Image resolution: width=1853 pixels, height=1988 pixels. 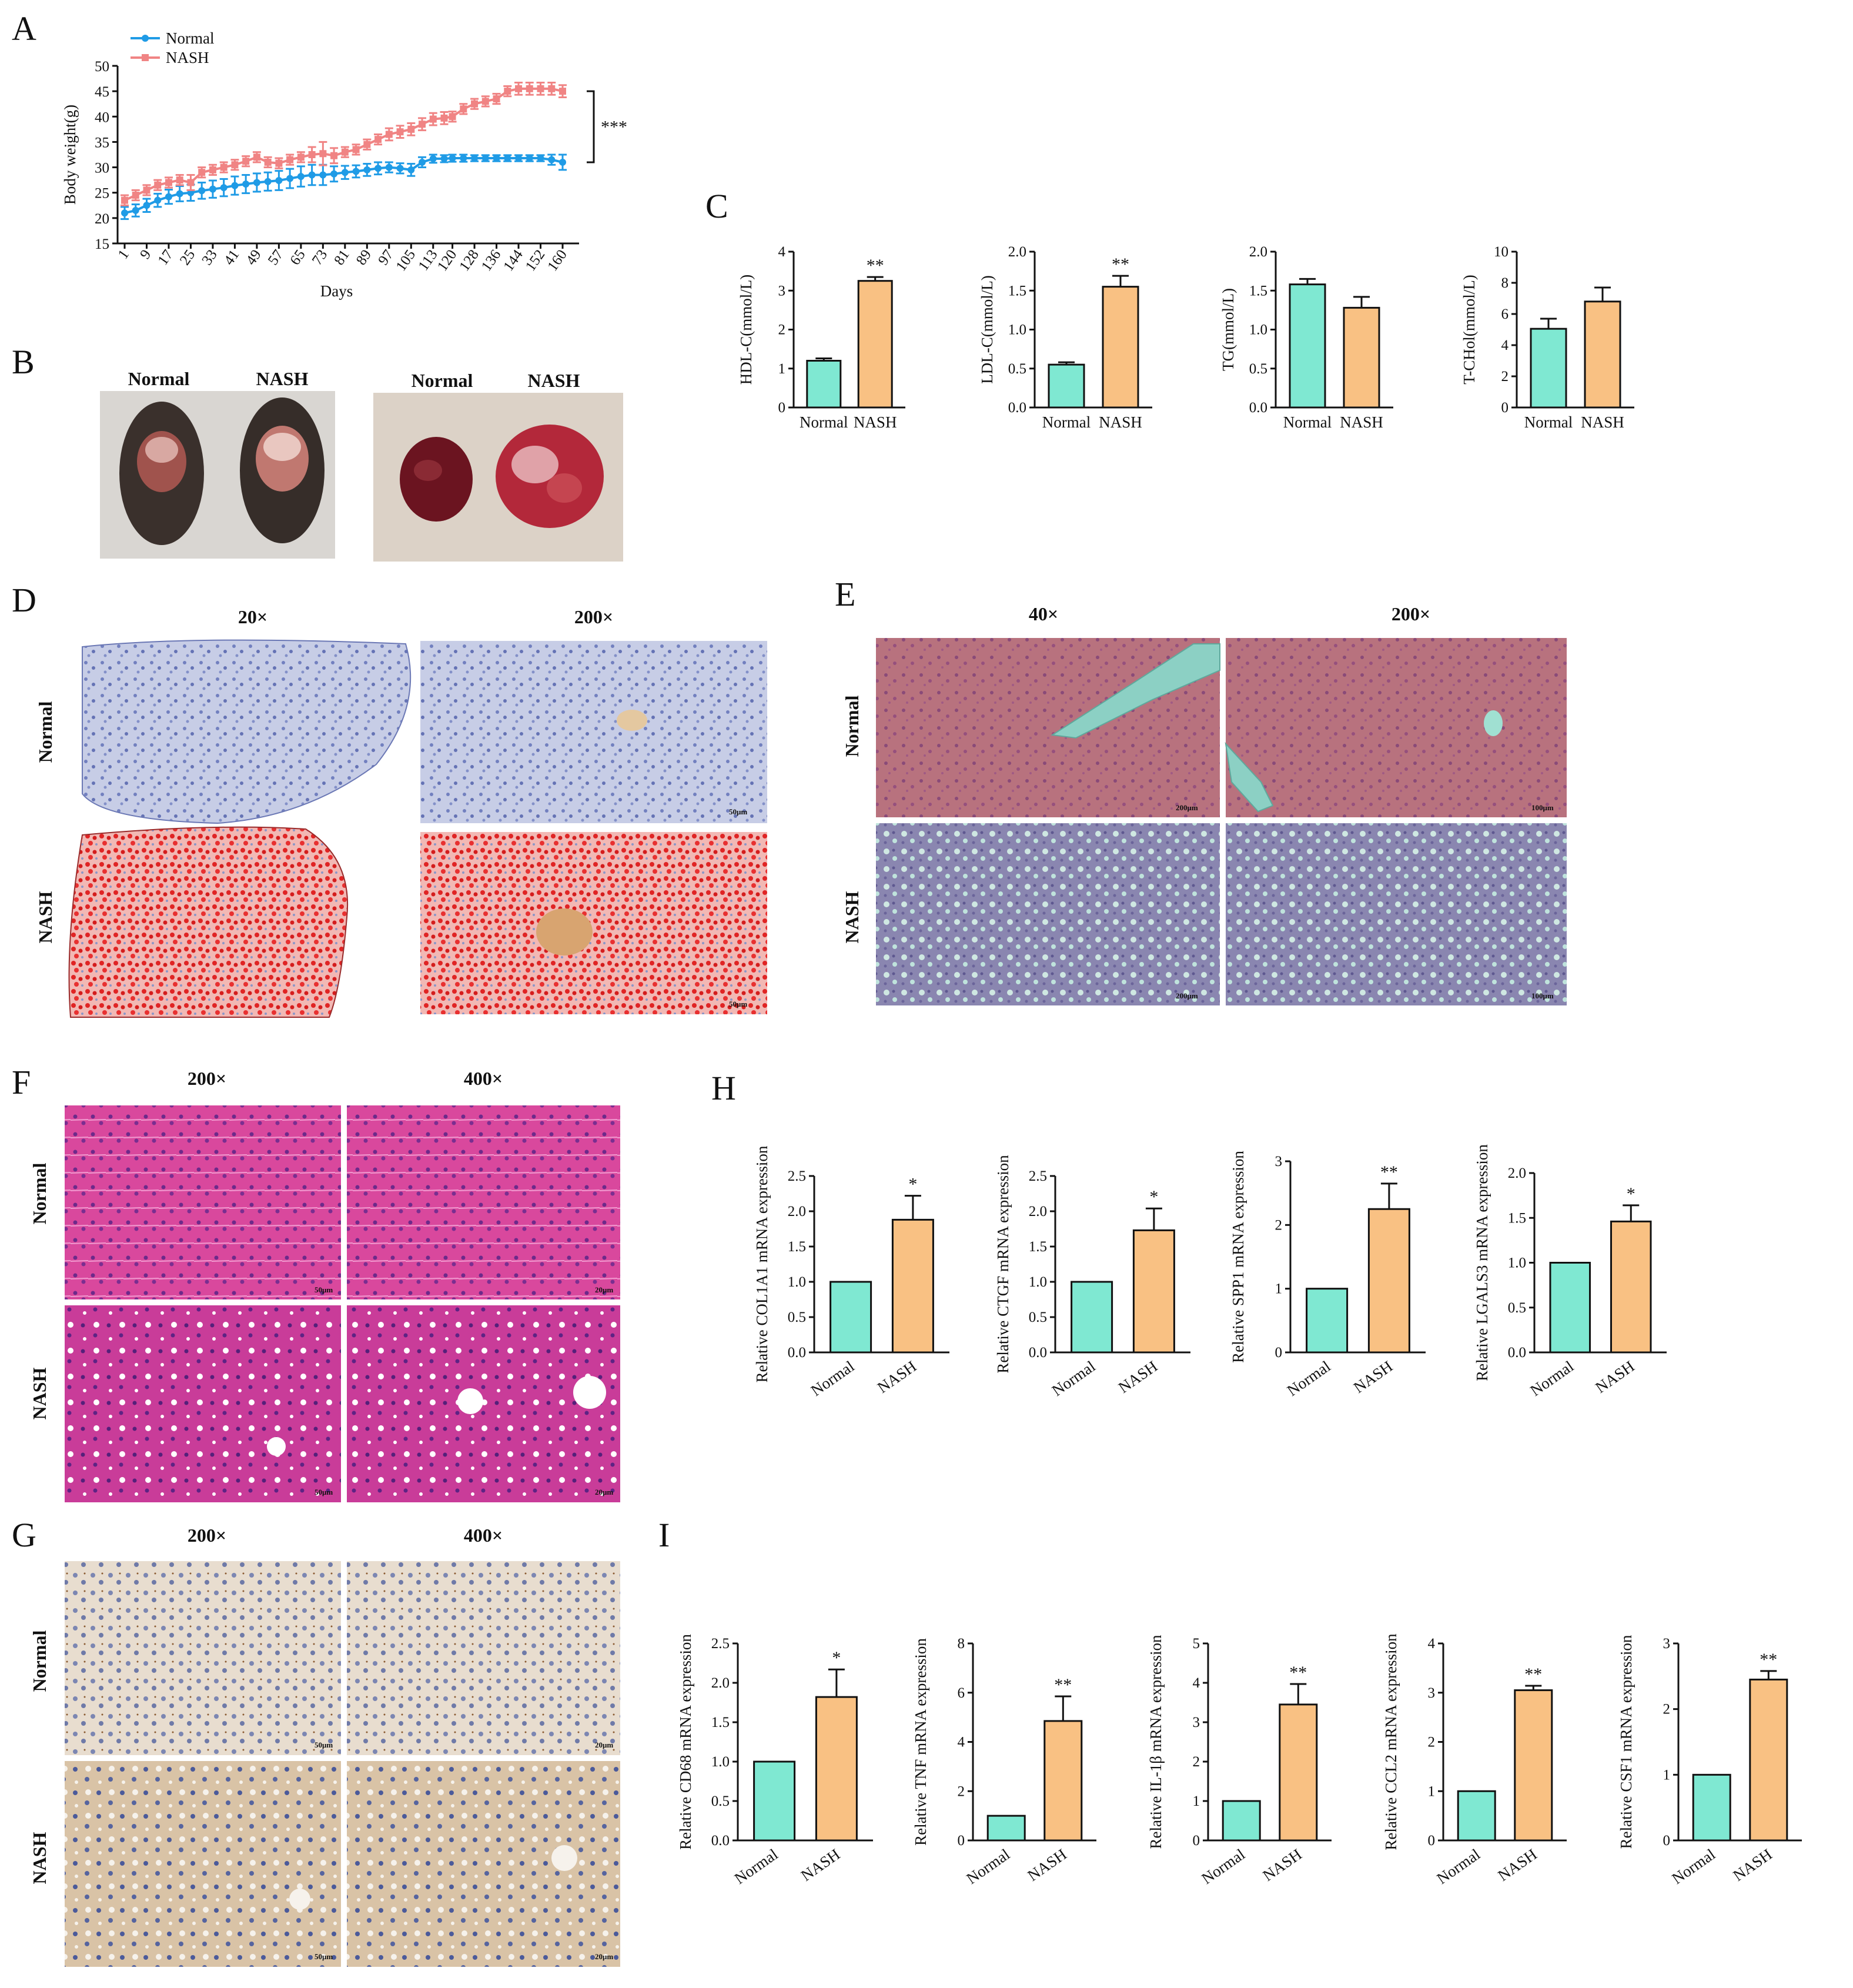 I want to click on y-tick-label: 20, so click(x=102, y=219).